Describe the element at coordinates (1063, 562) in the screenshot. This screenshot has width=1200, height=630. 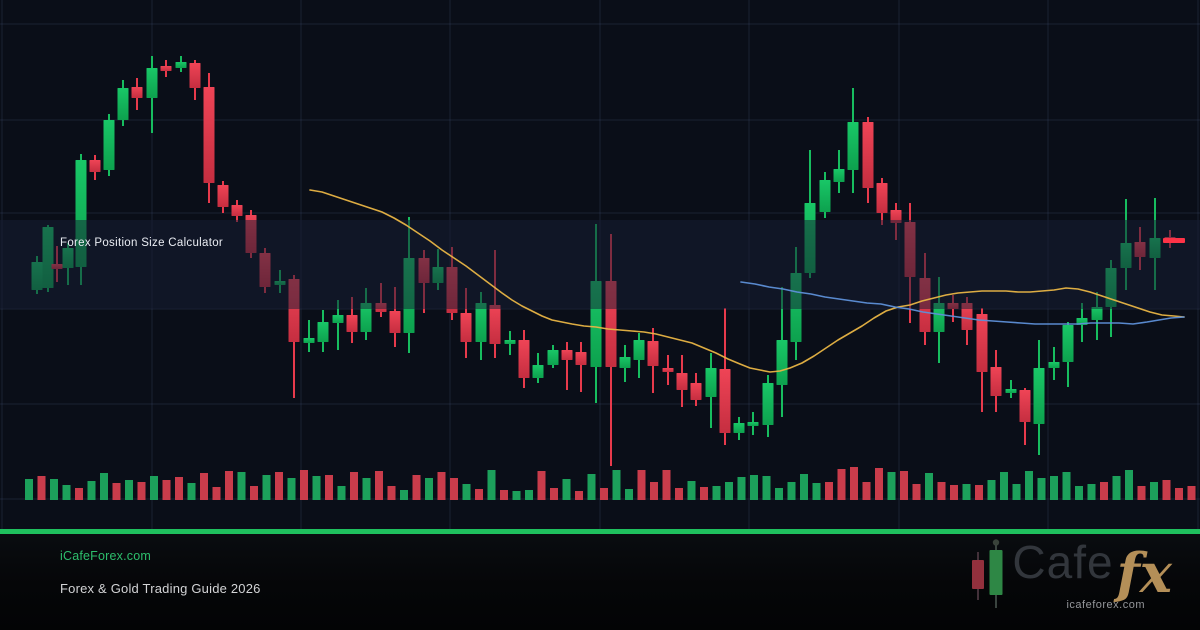
I see `logo-text-cafe: Cafe` at that location.